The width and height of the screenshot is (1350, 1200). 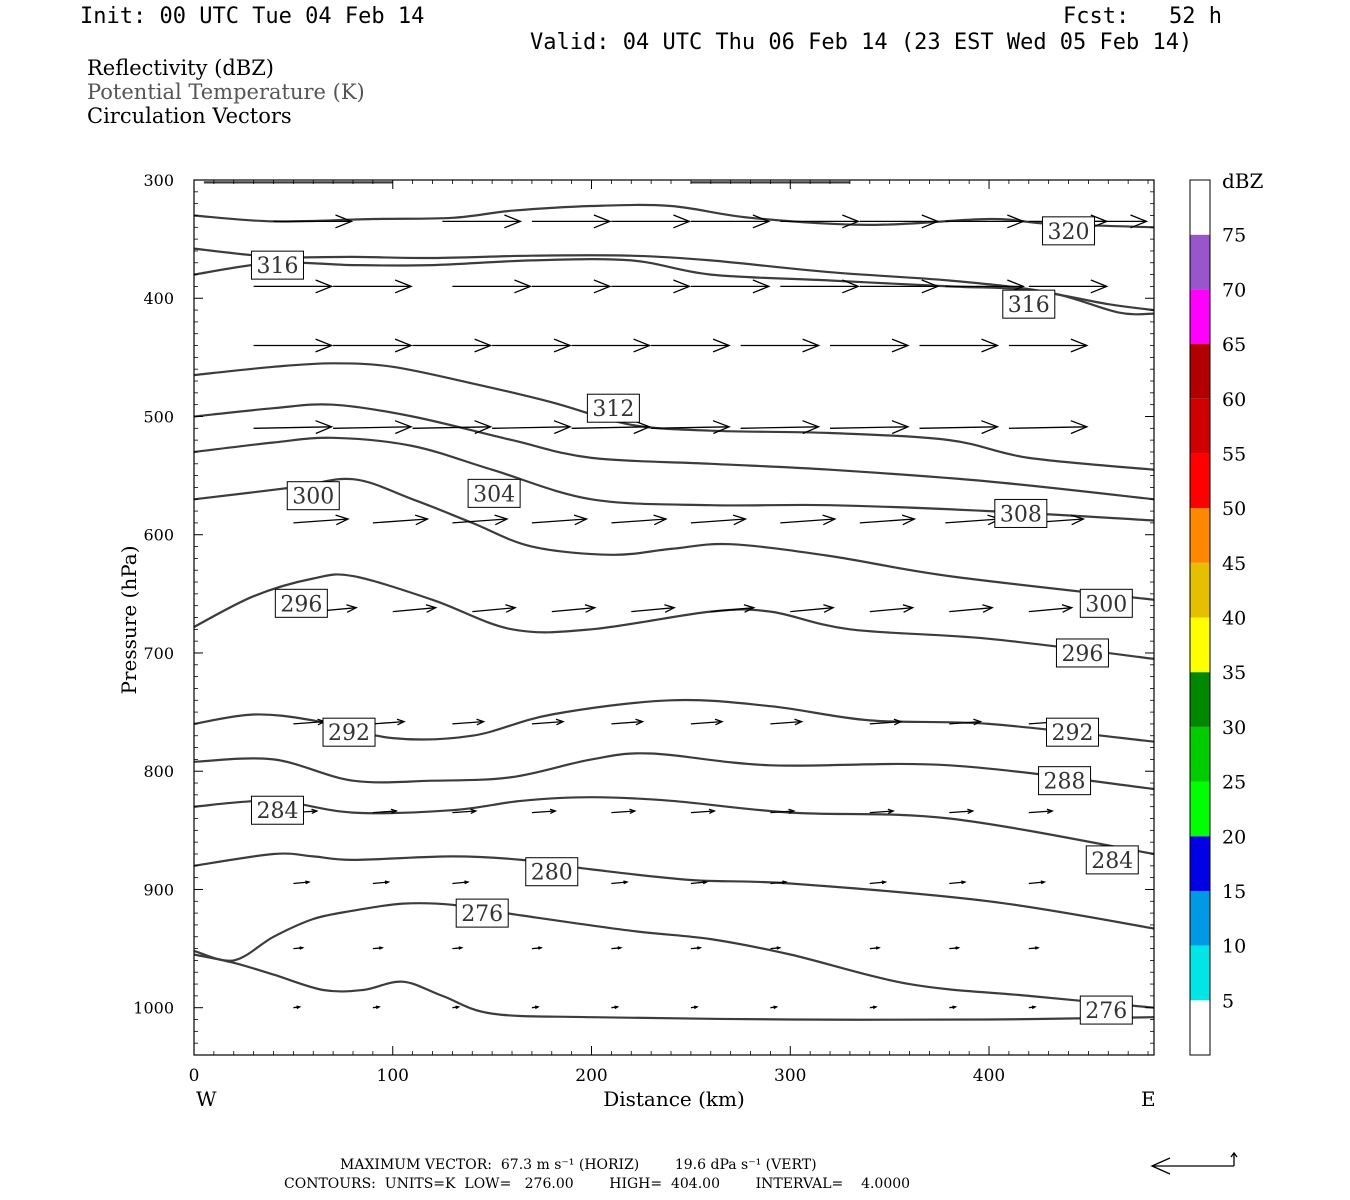 What do you see at coordinates (194, 1076) in the screenshot?
I see `x-tick-label: 0` at bounding box center [194, 1076].